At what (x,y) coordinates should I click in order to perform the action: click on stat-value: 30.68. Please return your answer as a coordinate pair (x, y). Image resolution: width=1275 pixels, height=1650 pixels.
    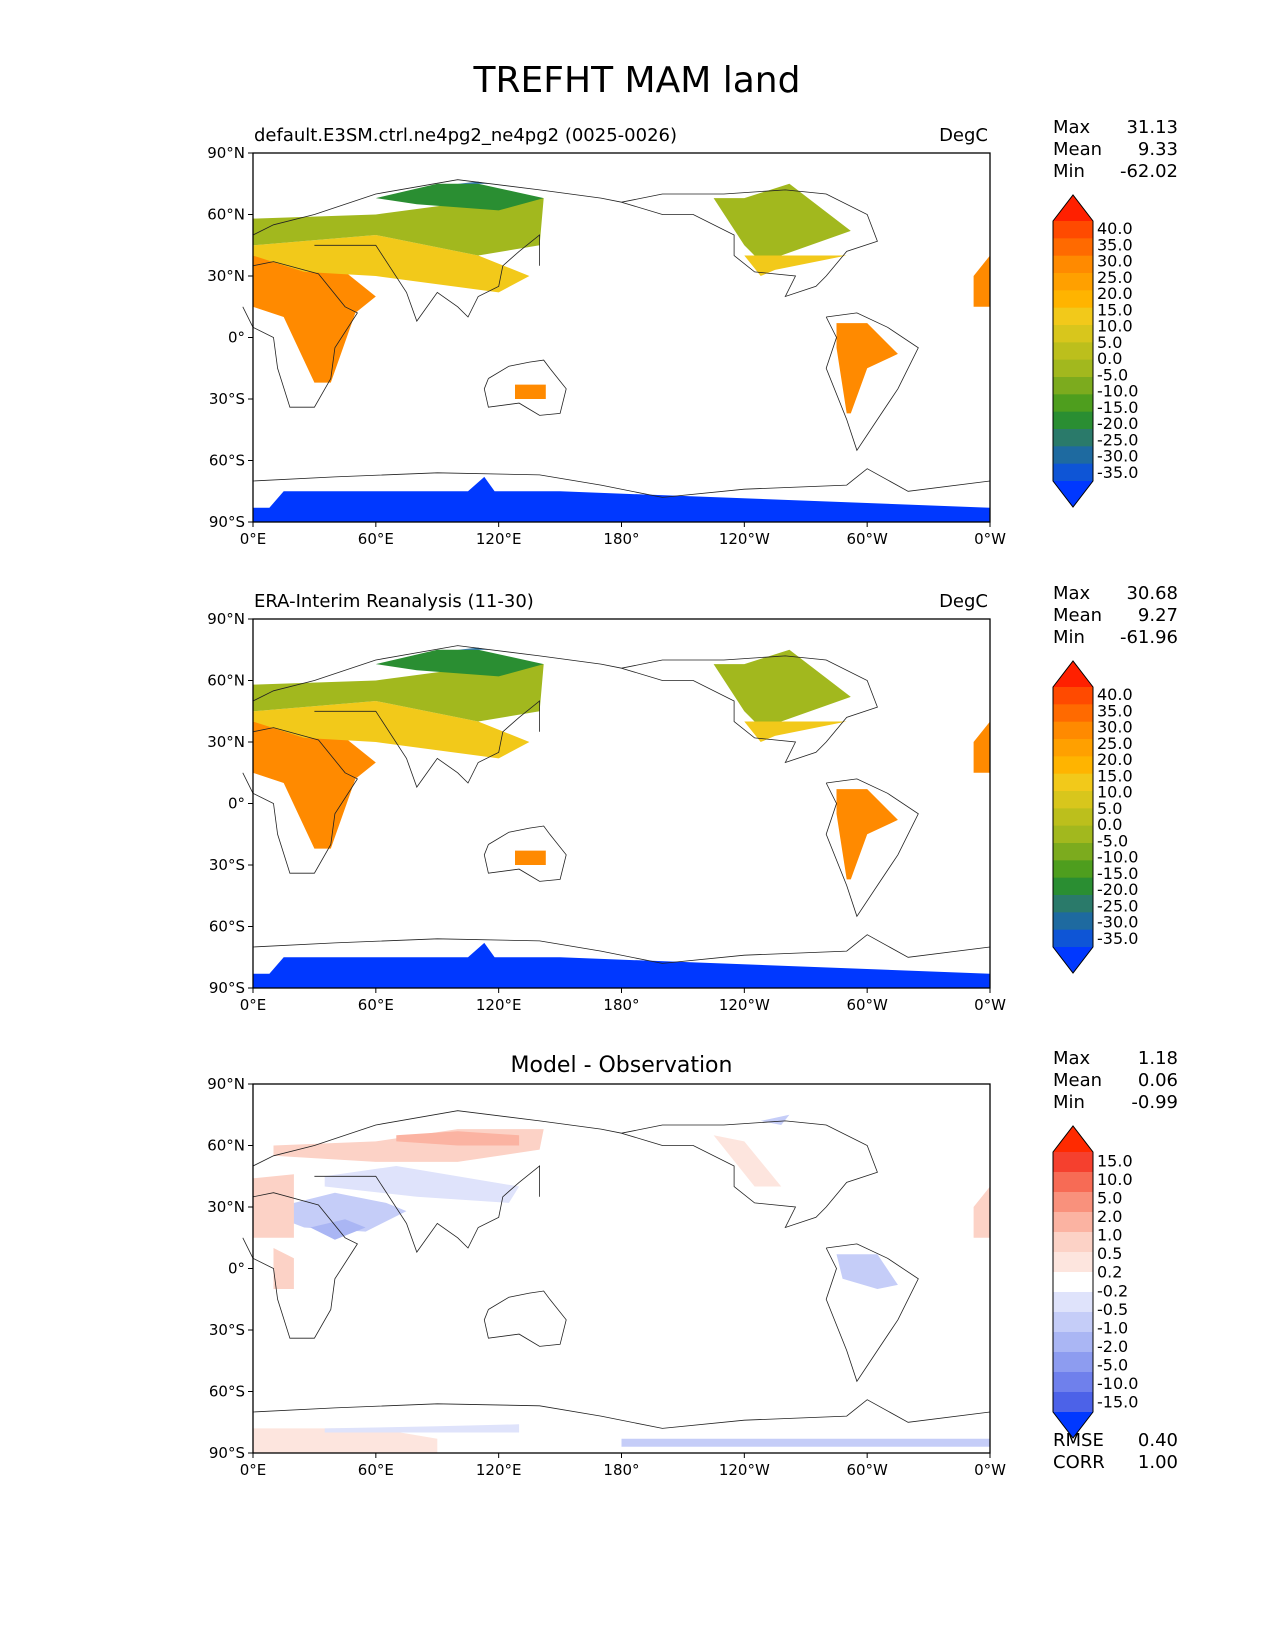
    Looking at the image, I should click on (1152, 593).